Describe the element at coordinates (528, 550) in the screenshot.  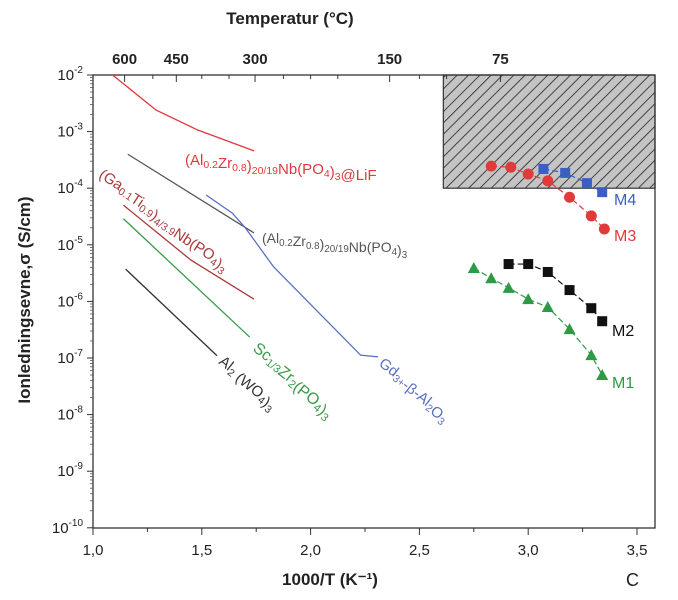
I see `x-tick-label: 3,0` at that location.